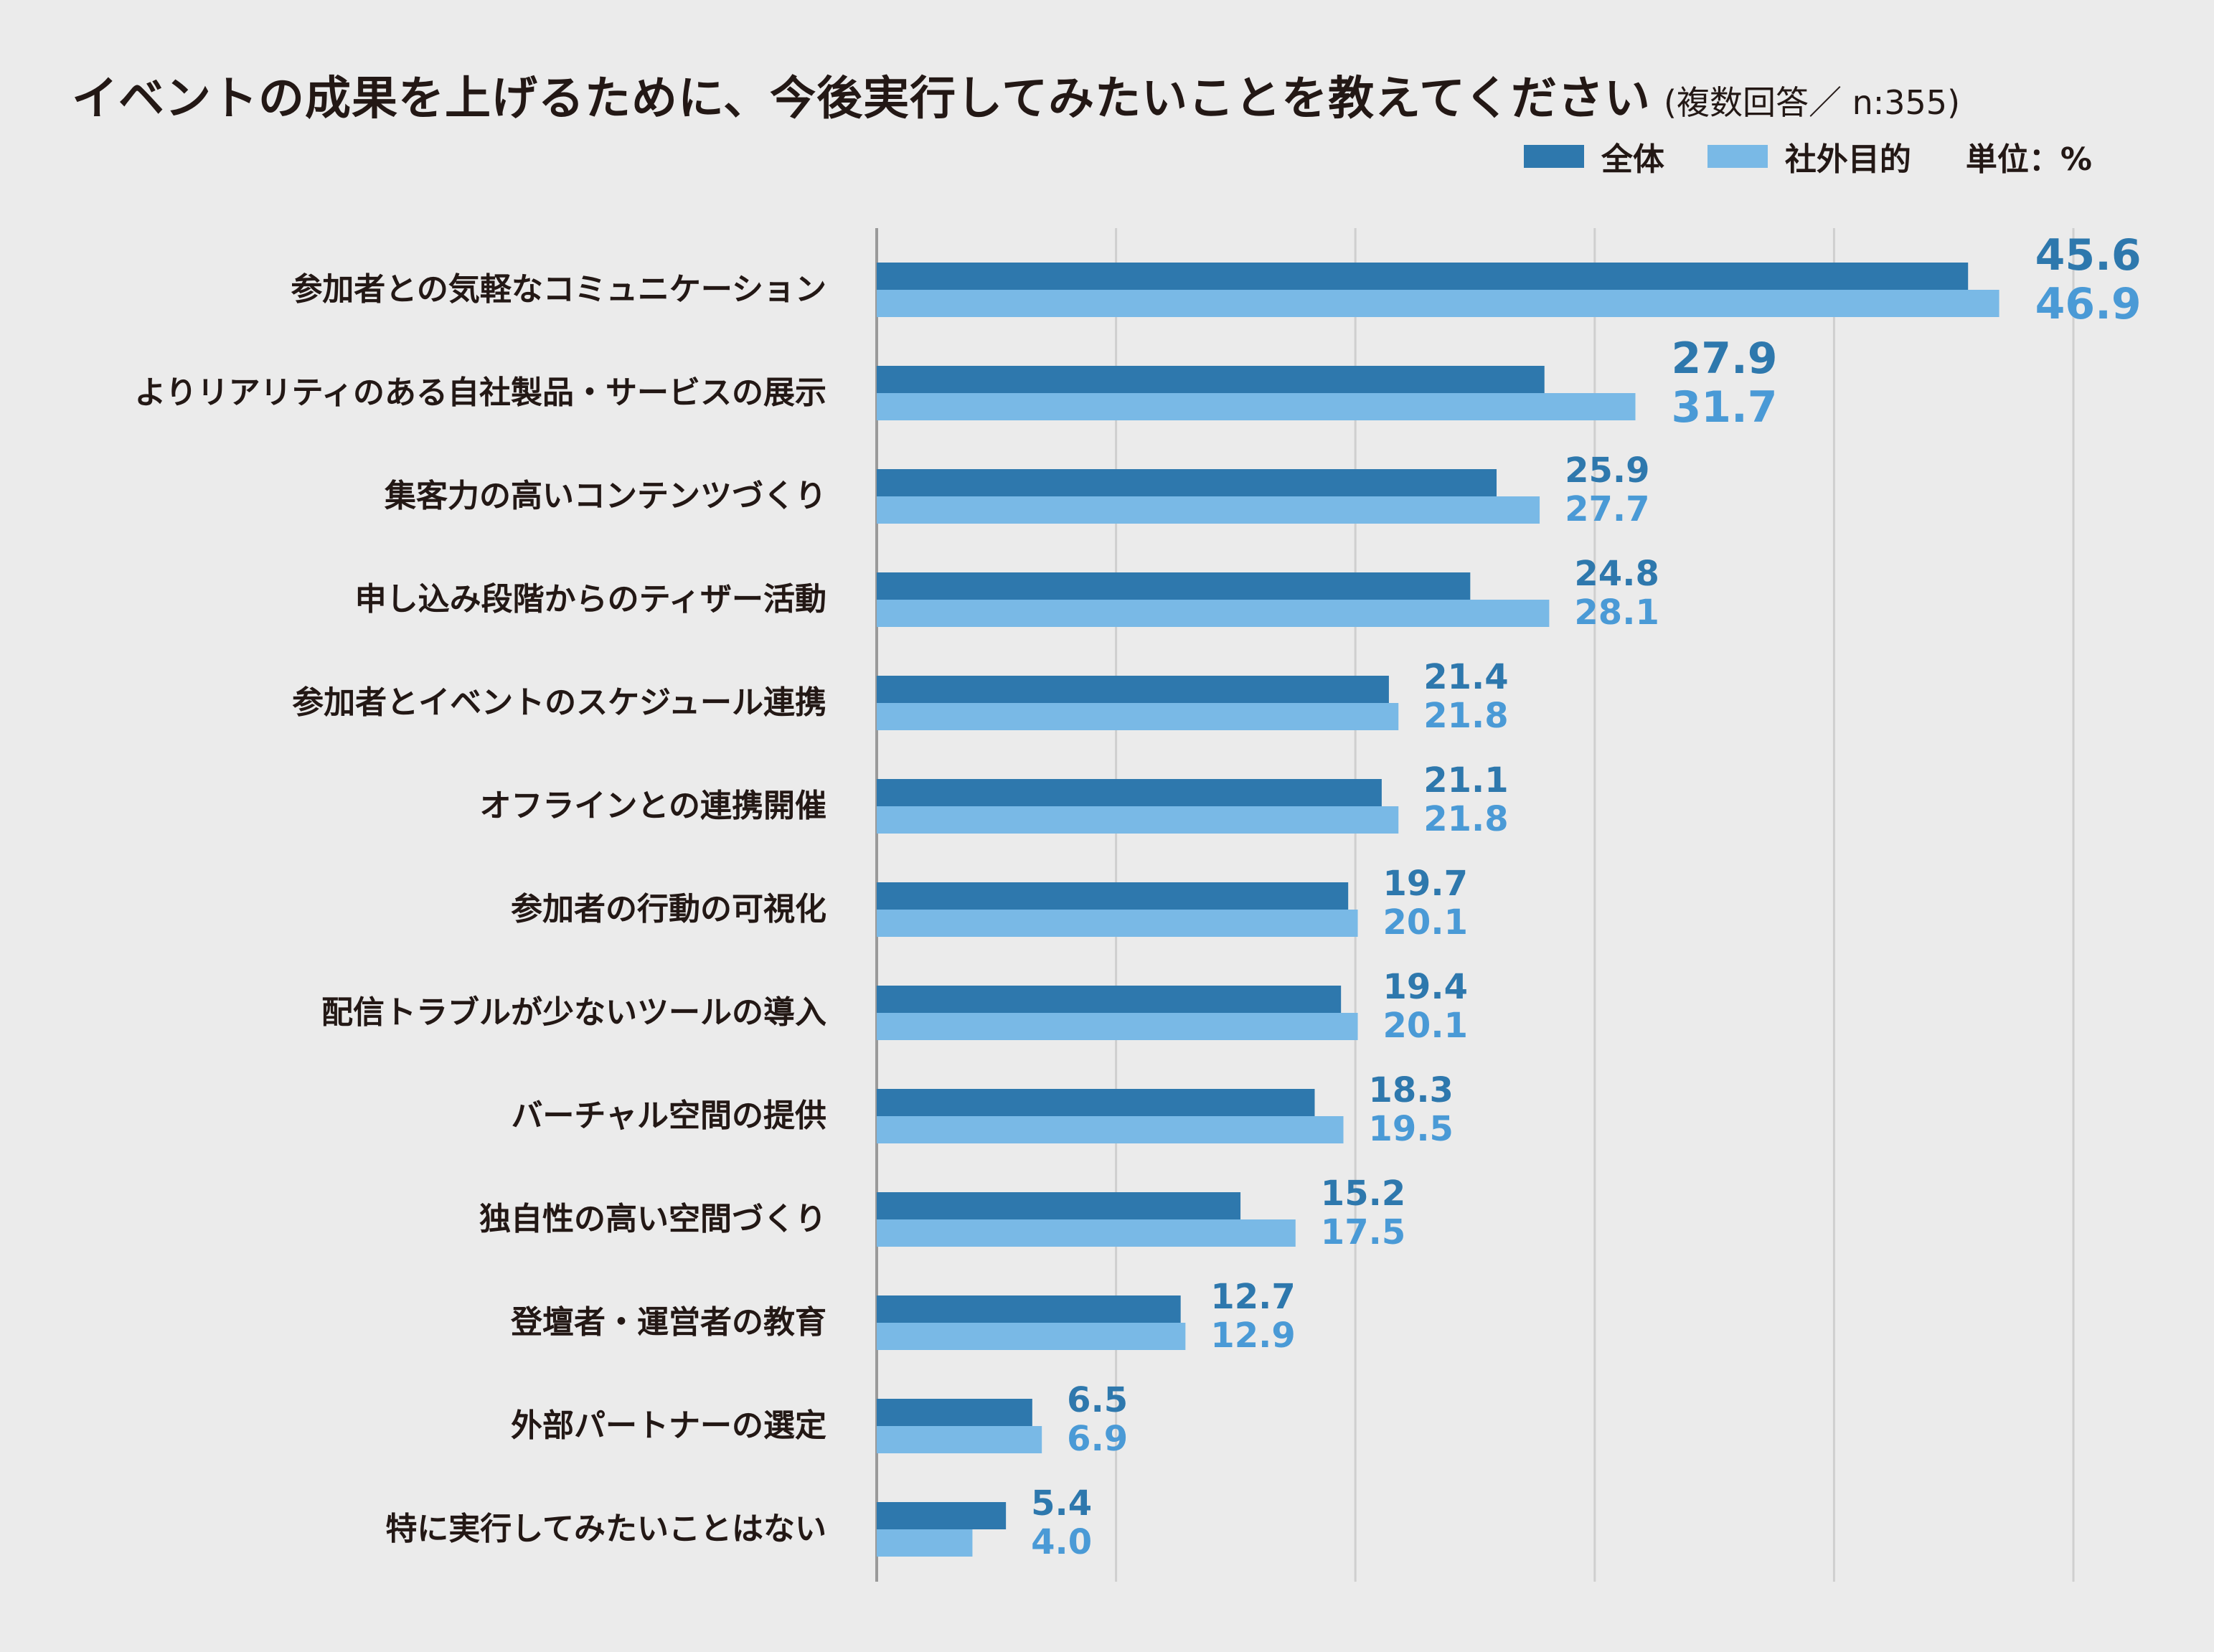 Image resolution: width=2214 pixels, height=1652 pixels. I want to click on category-label: 特に実行してみたいことはない, so click(605, 1529).